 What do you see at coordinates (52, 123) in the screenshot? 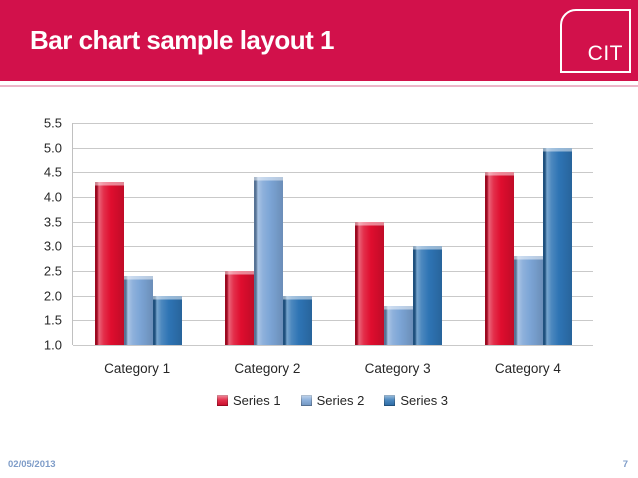
I see `y-tick-label: 5.5` at bounding box center [52, 123].